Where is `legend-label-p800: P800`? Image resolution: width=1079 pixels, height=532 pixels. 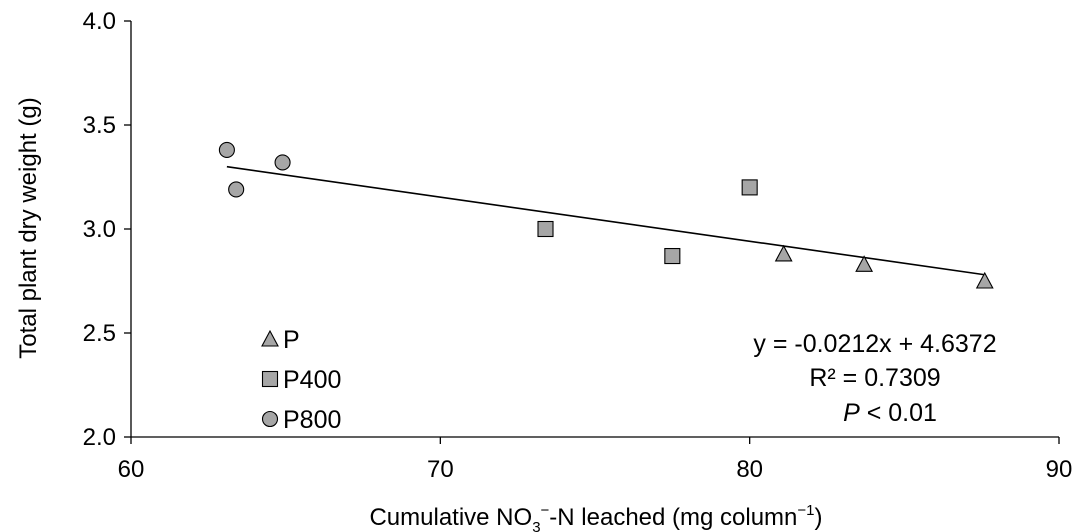
legend-label-p800: P800 is located at coordinates (312, 420).